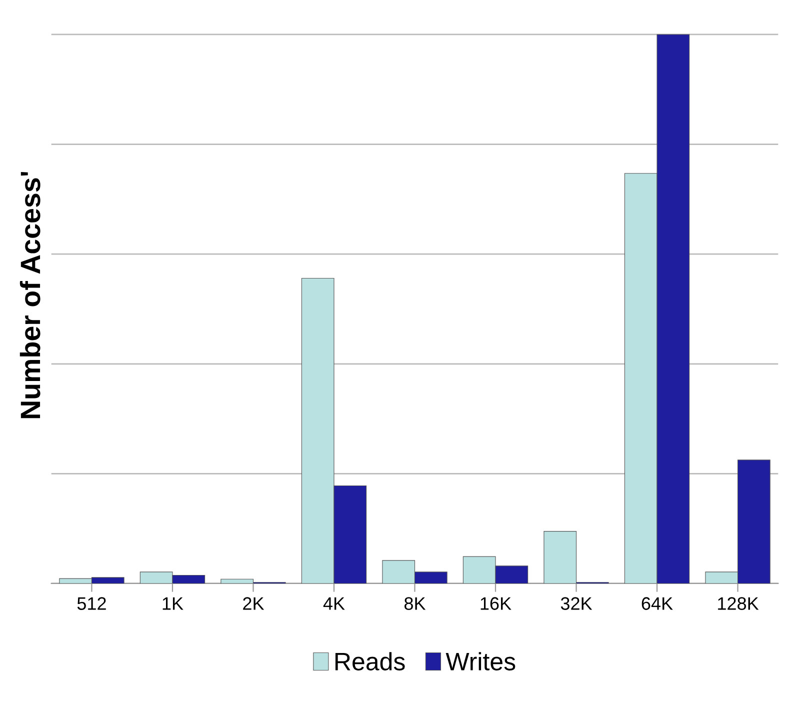  Describe the element at coordinates (30, 295) in the screenshot. I see `y-axis-title: Number of Access'` at that location.